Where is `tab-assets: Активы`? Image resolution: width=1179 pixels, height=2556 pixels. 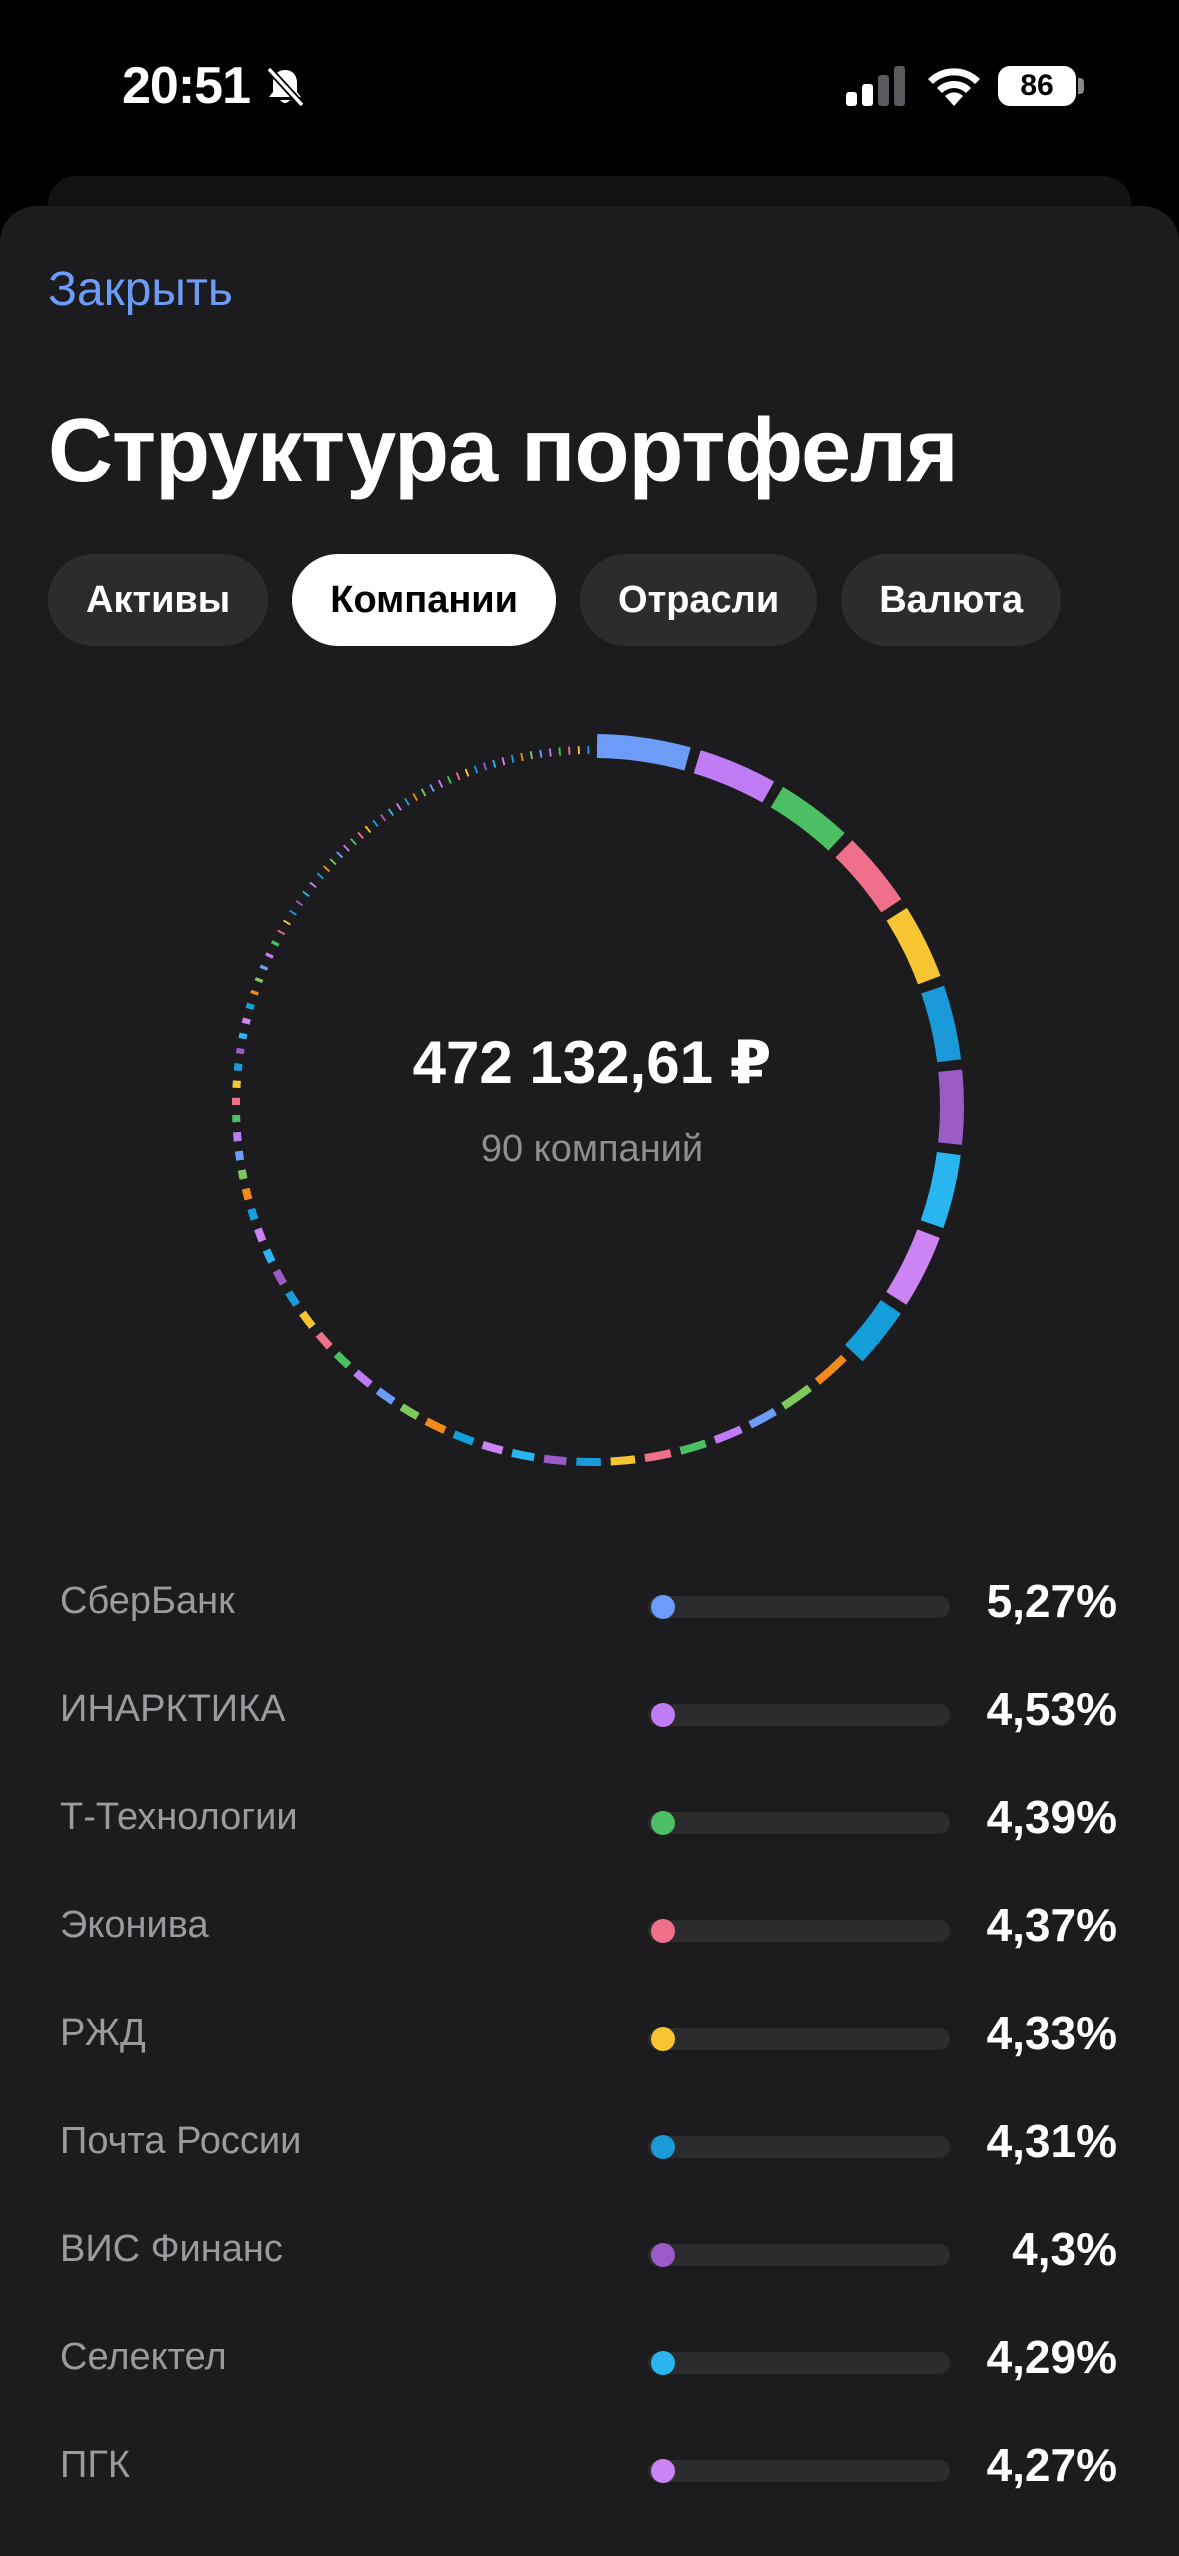
tab-assets: Активы is located at coordinates (158, 600).